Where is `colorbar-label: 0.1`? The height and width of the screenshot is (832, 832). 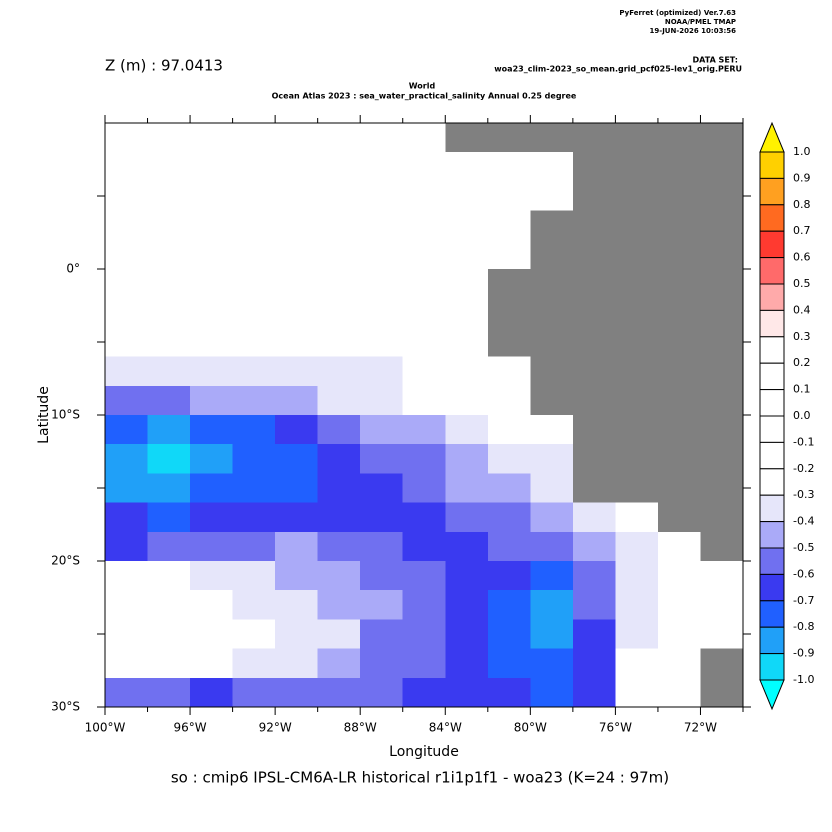 colorbar-label: 0.1 is located at coordinates (802, 389).